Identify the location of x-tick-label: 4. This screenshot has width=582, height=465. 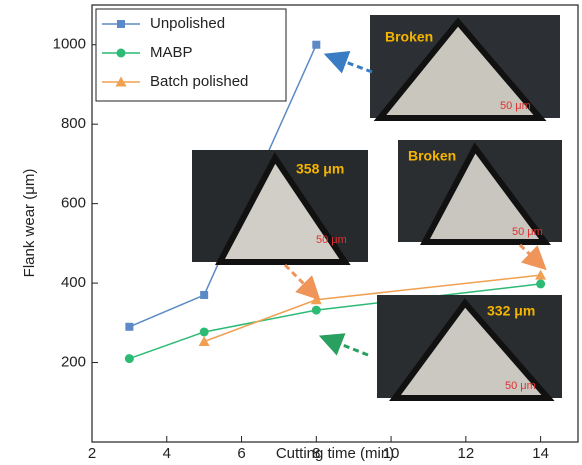
(167, 453).